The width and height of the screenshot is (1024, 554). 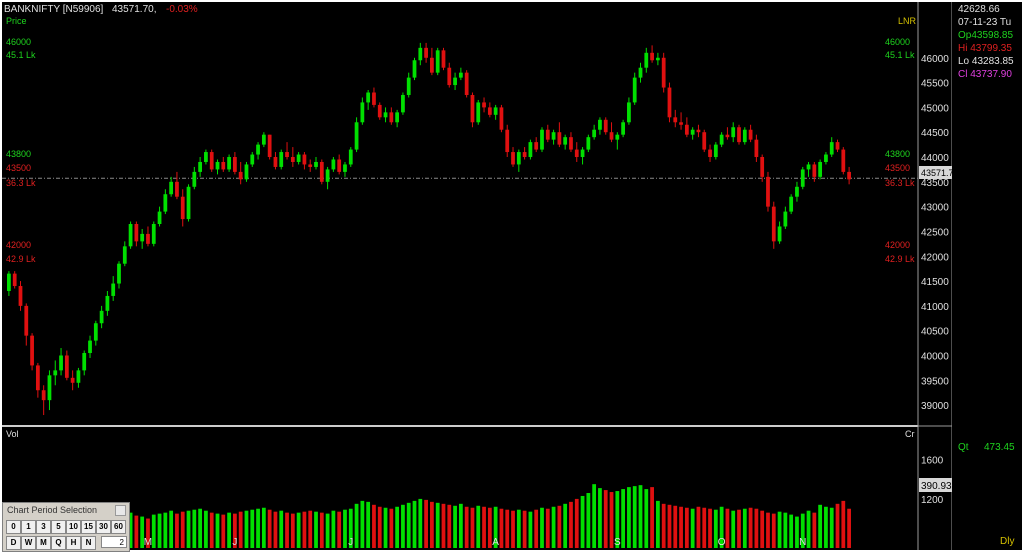 I want to click on period-button-weekly: W, so click(x=28, y=543).